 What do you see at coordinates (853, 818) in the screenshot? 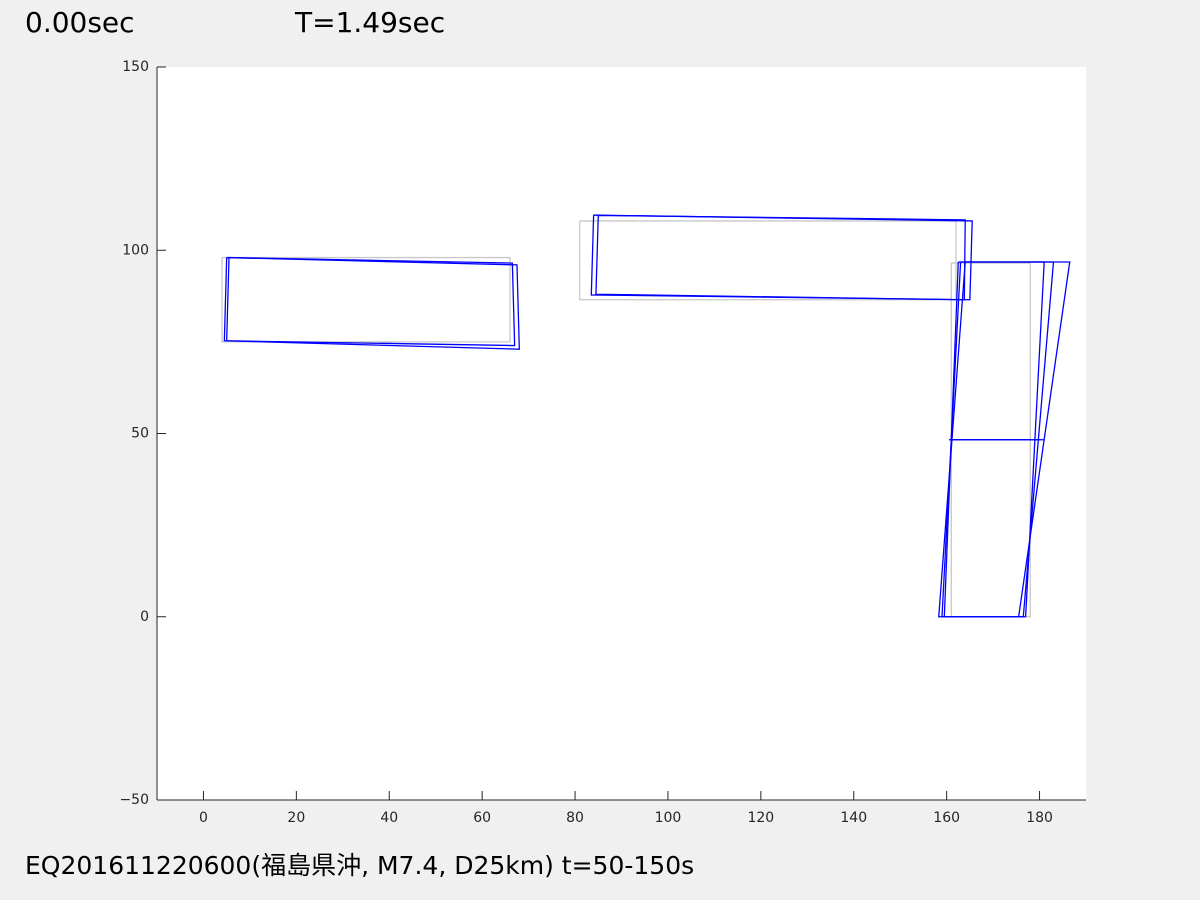
I see `x-tick-label: 140` at bounding box center [853, 818].